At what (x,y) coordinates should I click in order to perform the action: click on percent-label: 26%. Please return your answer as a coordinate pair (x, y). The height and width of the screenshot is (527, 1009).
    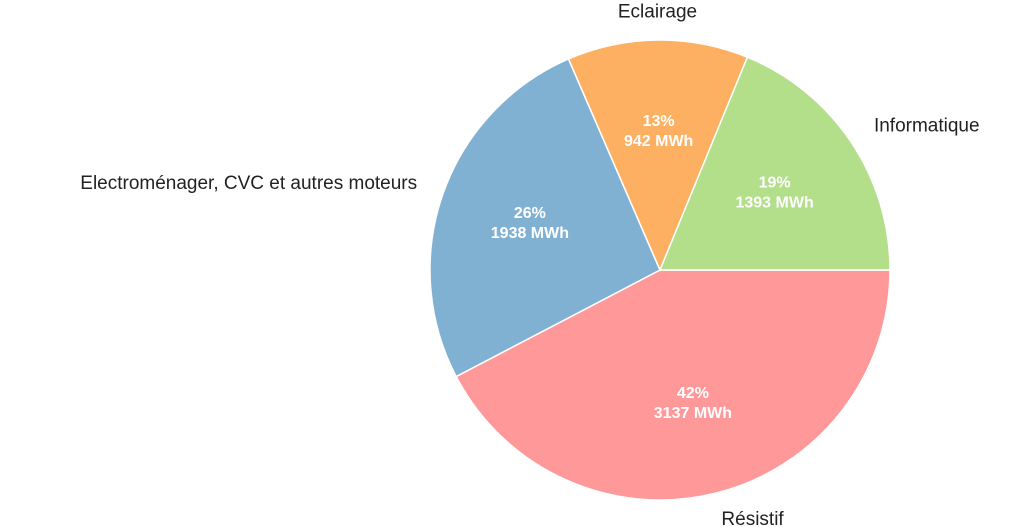
    Looking at the image, I should click on (530, 213).